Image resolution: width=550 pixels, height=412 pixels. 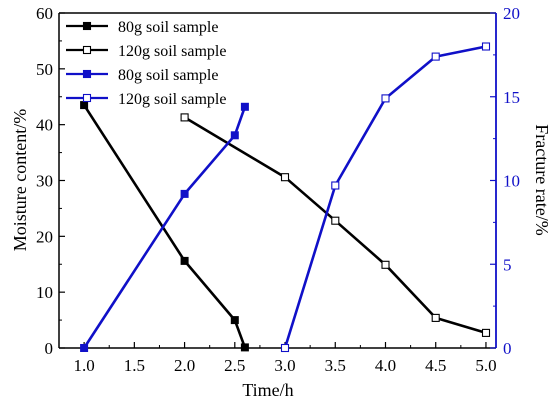 I want to click on y-axis-left: 0 10 20 30 40 50 60, so click(x=50, y=181).